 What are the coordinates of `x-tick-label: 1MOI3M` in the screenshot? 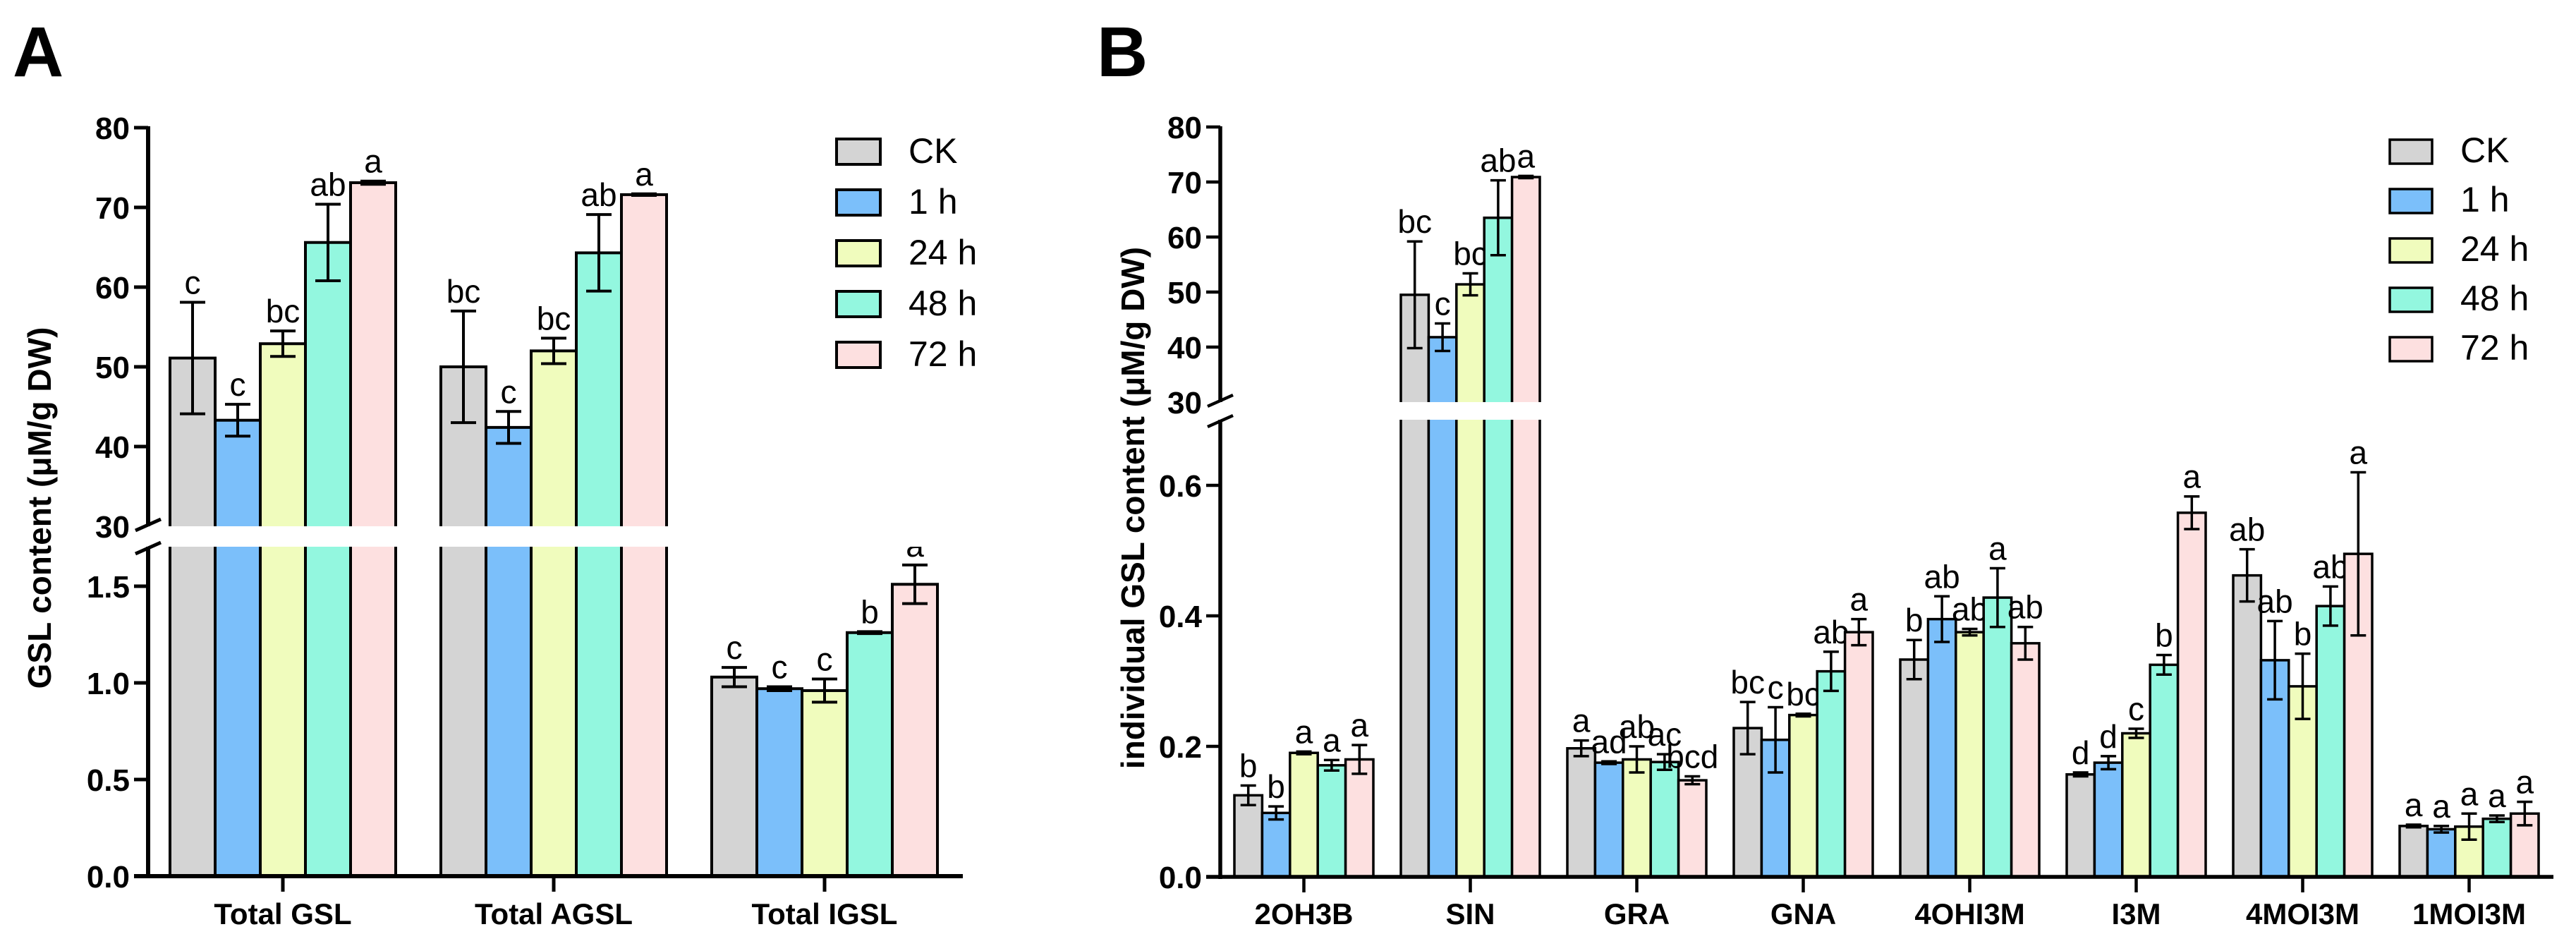 It's located at (2469, 913).